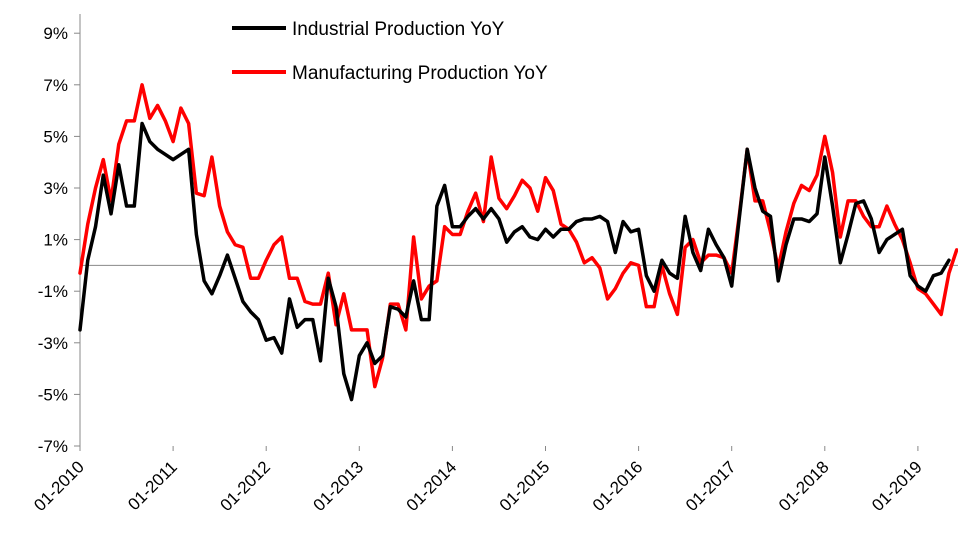  Describe the element at coordinates (55, 33) in the screenshot. I see `y-tick-label: 9%` at that location.